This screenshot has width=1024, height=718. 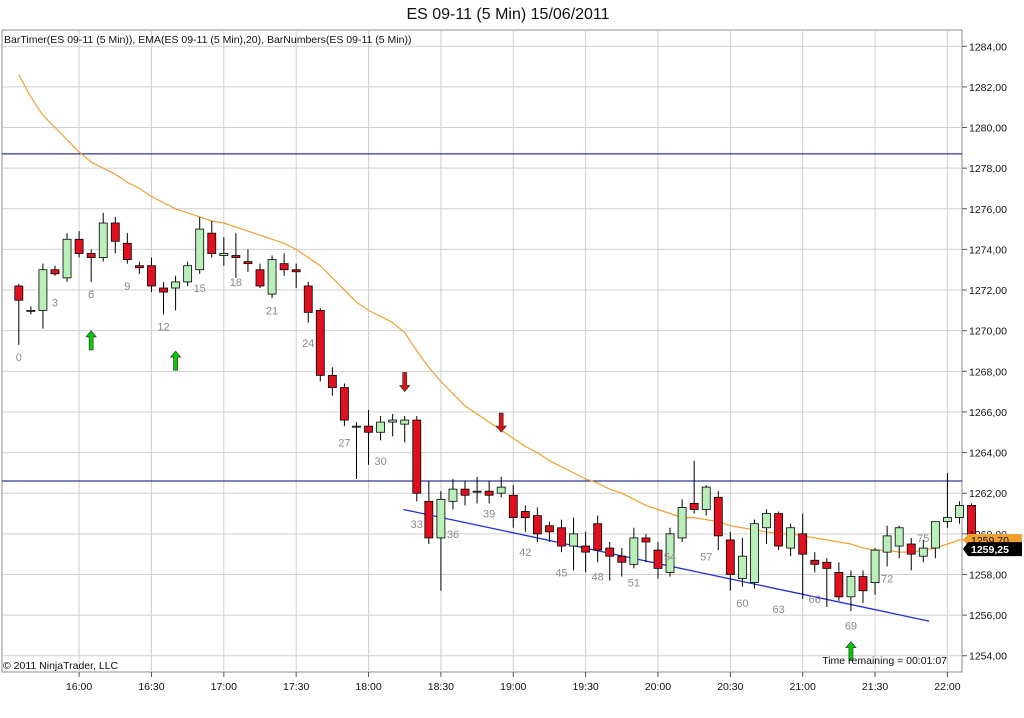 What do you see at coordinates (988, 210) in the screenshot?
I see `y-tick-label: 1276,00` at bounding box center [988, 210].